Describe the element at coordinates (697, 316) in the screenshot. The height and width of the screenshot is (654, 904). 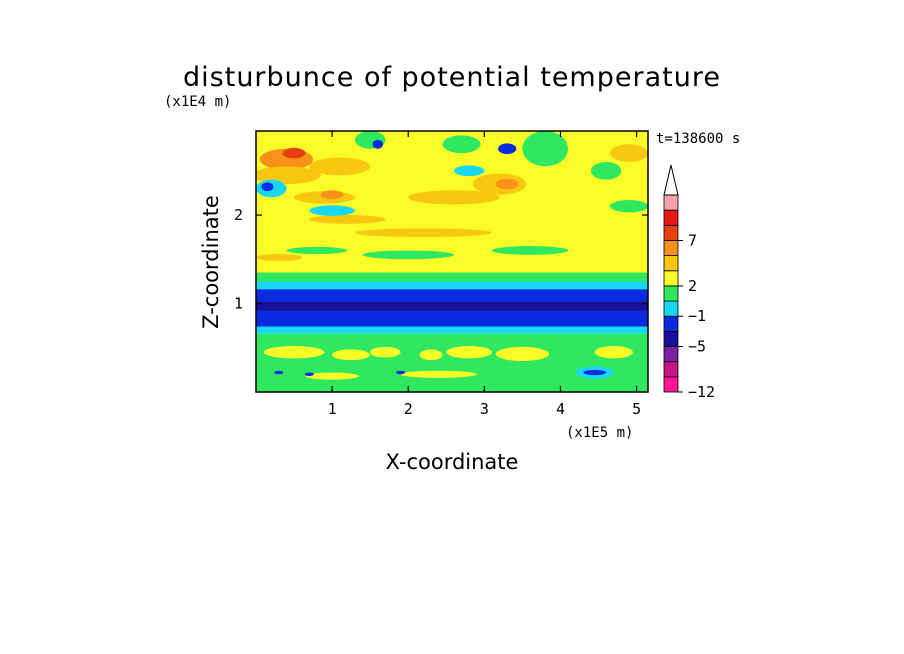
I see `colorbar-label: −1` at that location.